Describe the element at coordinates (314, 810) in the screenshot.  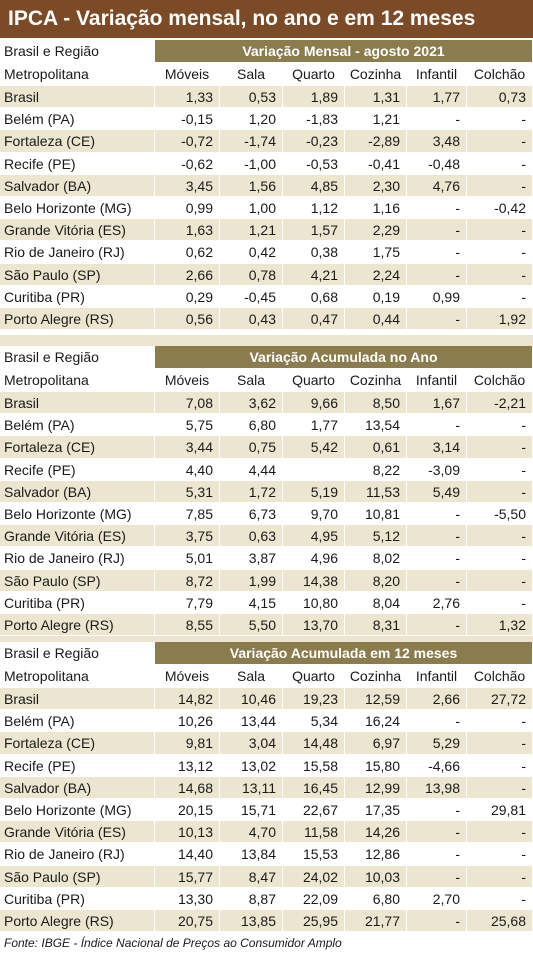
I see `table-cell: 22,67` at that location.